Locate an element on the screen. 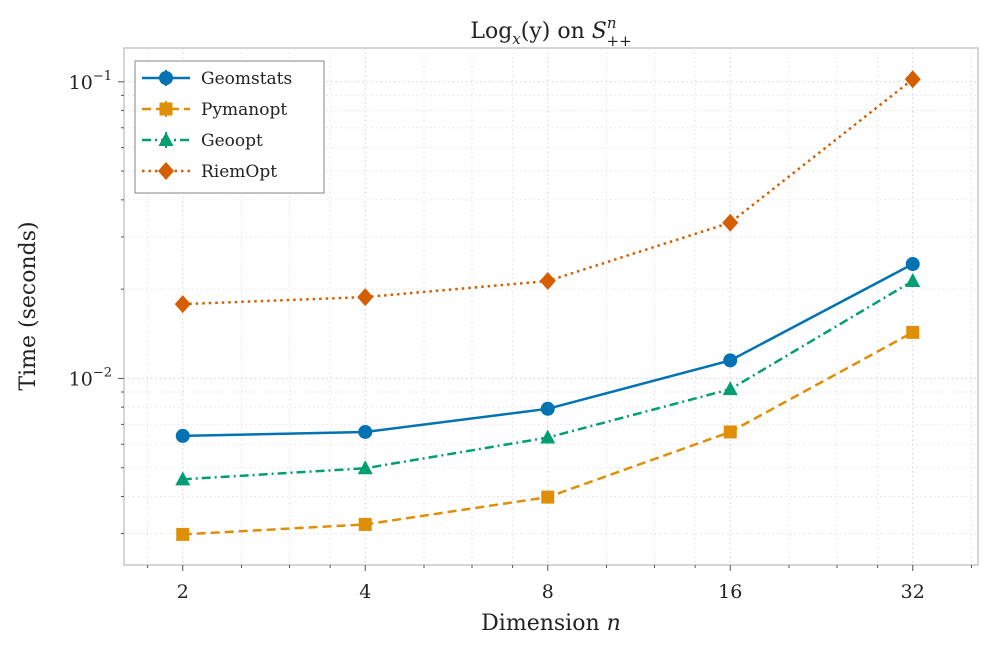  legend-item-riemopt: RiemOpt is located at coordinates (209, 172).